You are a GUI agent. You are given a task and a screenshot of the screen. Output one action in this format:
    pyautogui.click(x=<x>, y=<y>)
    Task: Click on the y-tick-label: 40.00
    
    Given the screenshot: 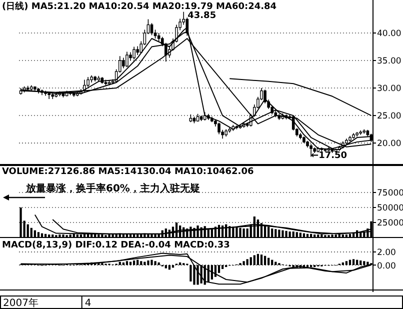 What is the action you would take?
    pyautogui.click(x=389, y=34)
    